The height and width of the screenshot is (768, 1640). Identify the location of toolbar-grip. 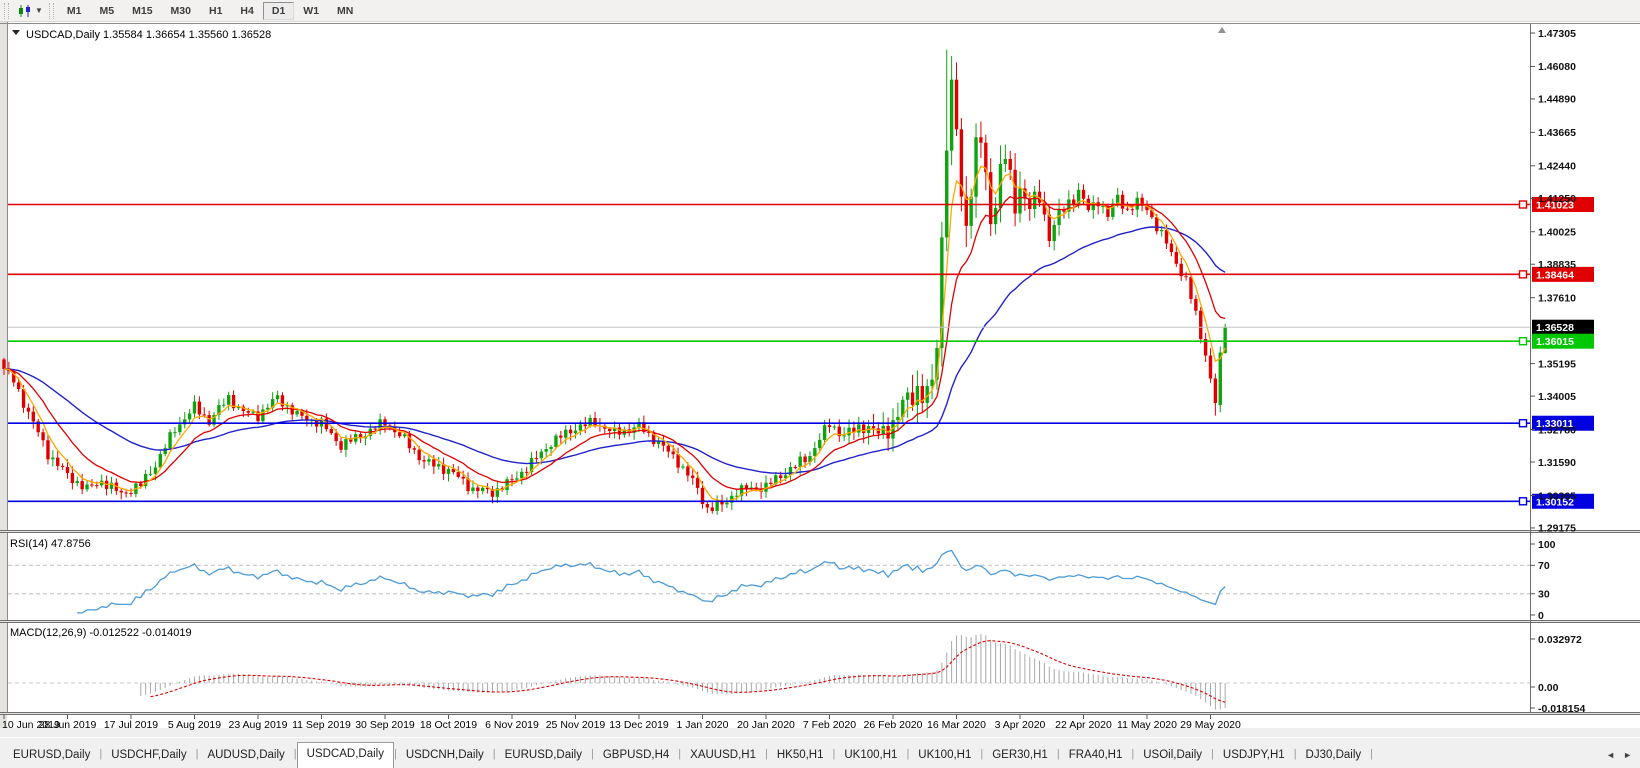
(6, 10).